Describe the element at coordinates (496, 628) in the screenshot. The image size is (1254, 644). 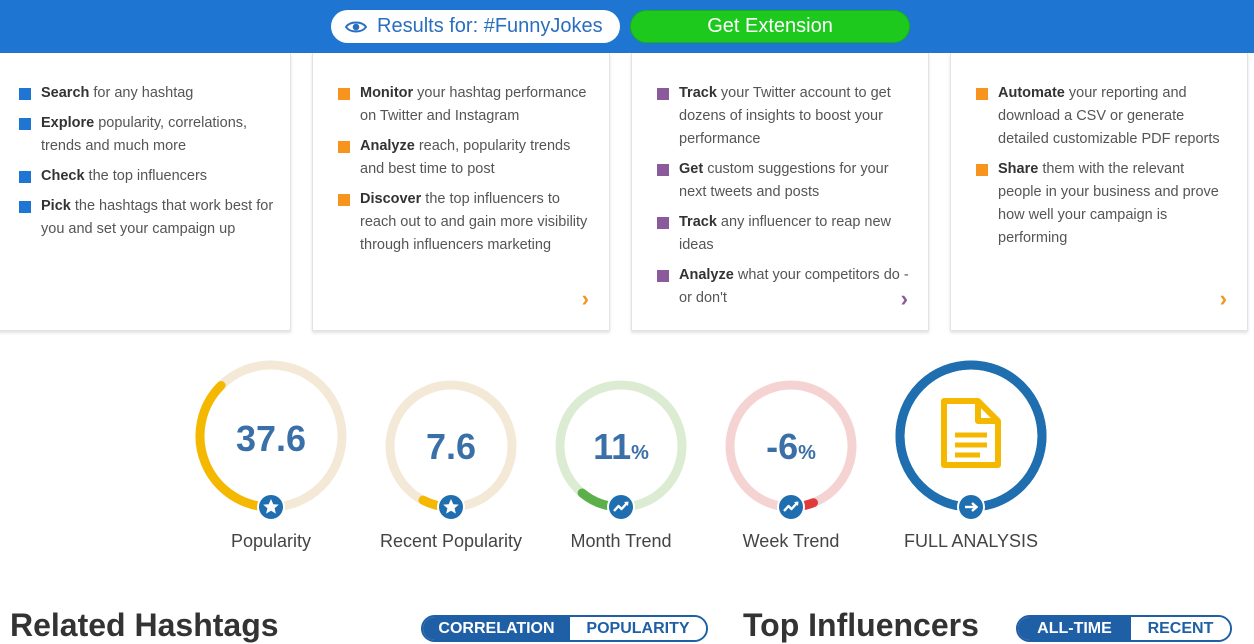
I see `toggle-correlation: CORRELATION` at that location.